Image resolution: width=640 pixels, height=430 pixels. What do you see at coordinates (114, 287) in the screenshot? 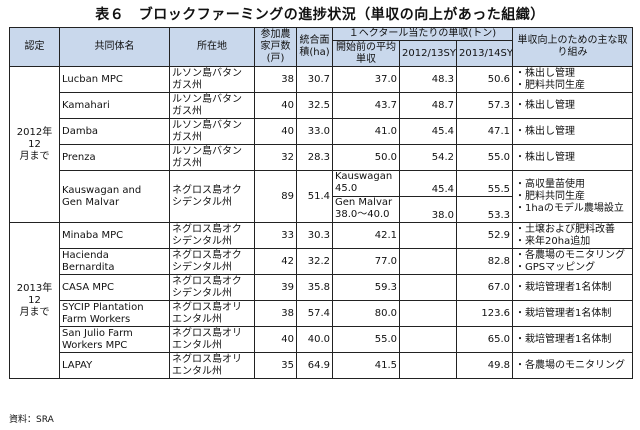
I see `org-name: CASA MPC` at bounding box center [114, 287].